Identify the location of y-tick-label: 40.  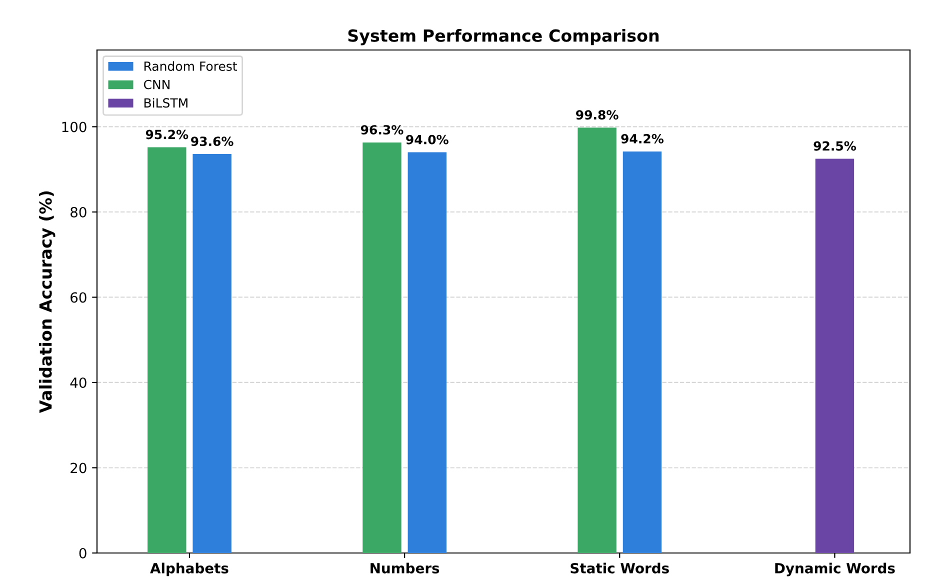
(78, 382).